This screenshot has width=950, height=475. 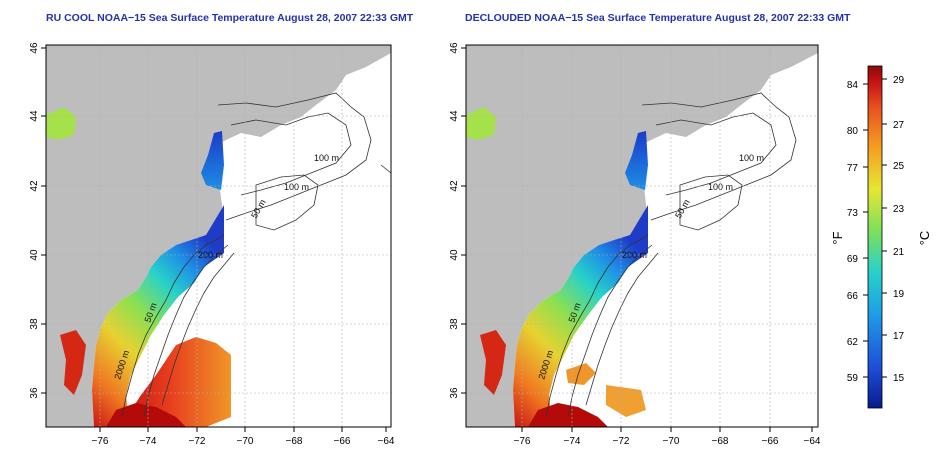 I want to click on left-sst-shelf, so click(x=158, y=316).